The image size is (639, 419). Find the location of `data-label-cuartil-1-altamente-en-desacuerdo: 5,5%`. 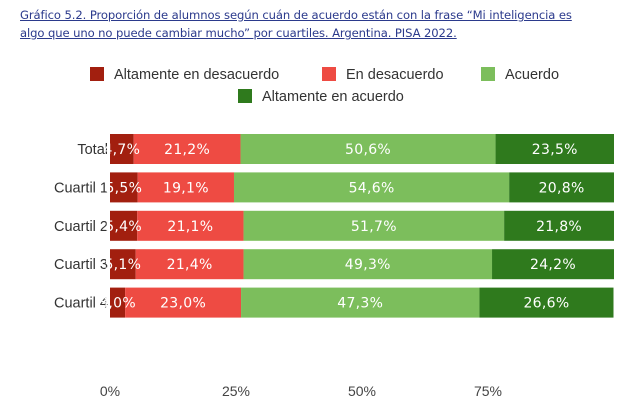

data-label-cuartil-1-altamente-en-desacuerdo: 5,5% is located at coordinates (123, 188).